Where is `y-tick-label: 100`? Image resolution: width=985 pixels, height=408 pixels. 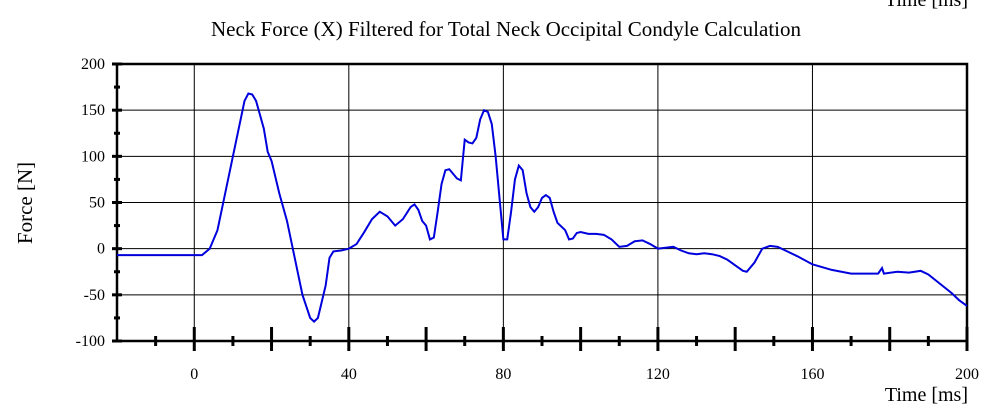
y-tick-label: 100 is located at coordinates (93, 156).